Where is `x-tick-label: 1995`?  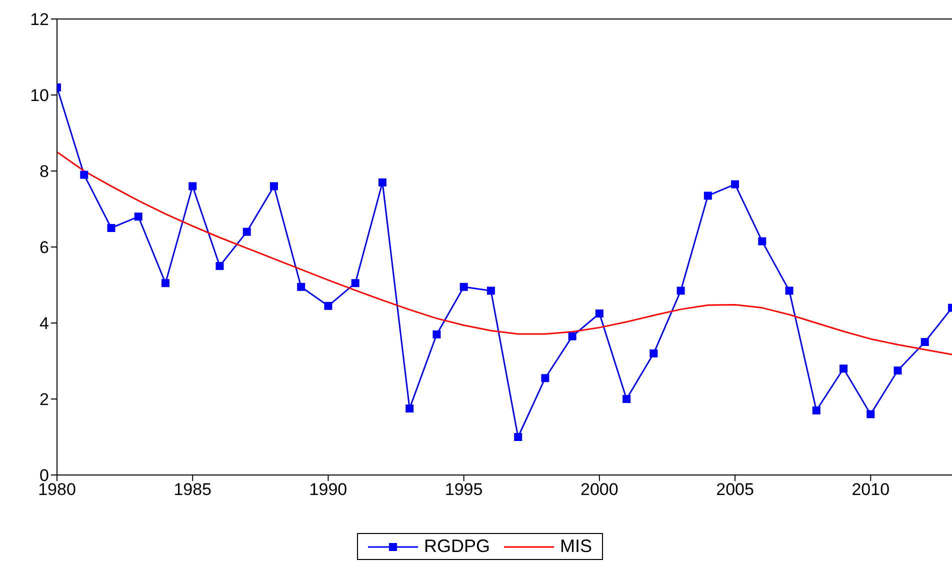
x-tick-label: 1995 is located at coordinates (463, 490).